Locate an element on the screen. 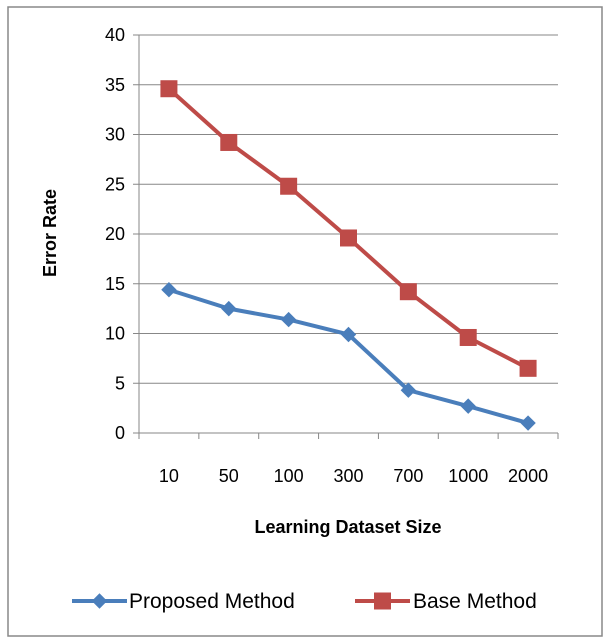 The image size is (610, 637). x-tick-label: 300 is located at coordinates (348, 476).